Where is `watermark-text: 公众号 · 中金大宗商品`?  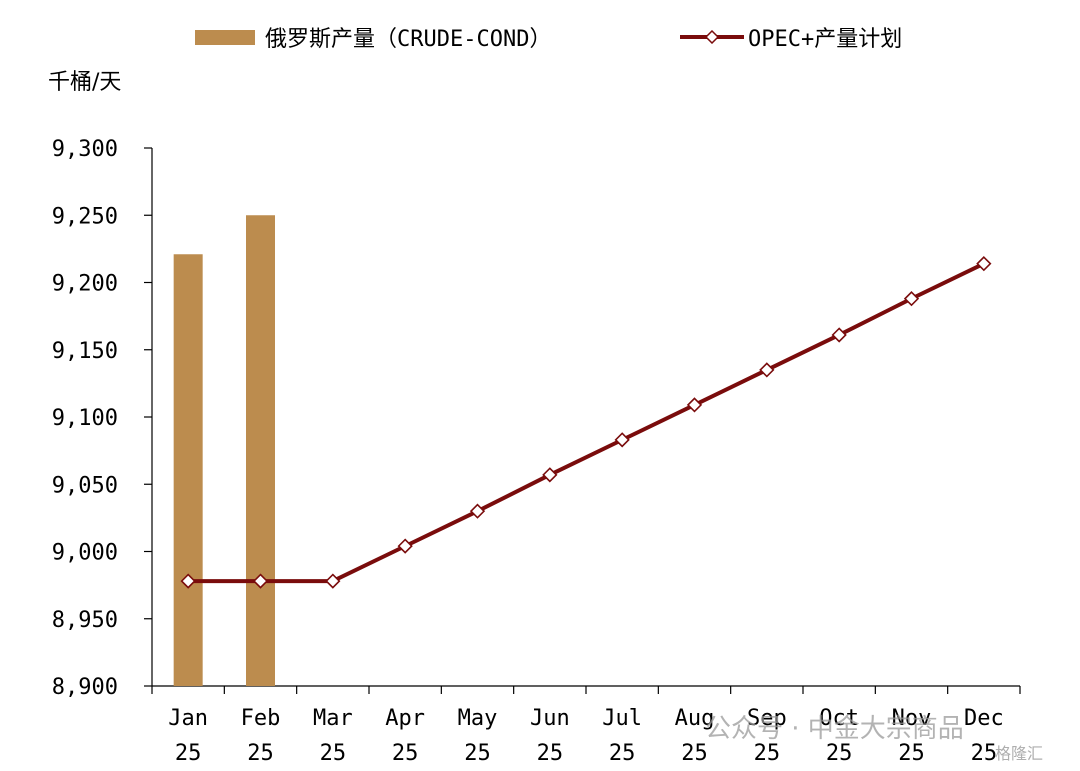
watermark-text: 公众号 · 中金大宗商品 is located at coordinates (834, 729).